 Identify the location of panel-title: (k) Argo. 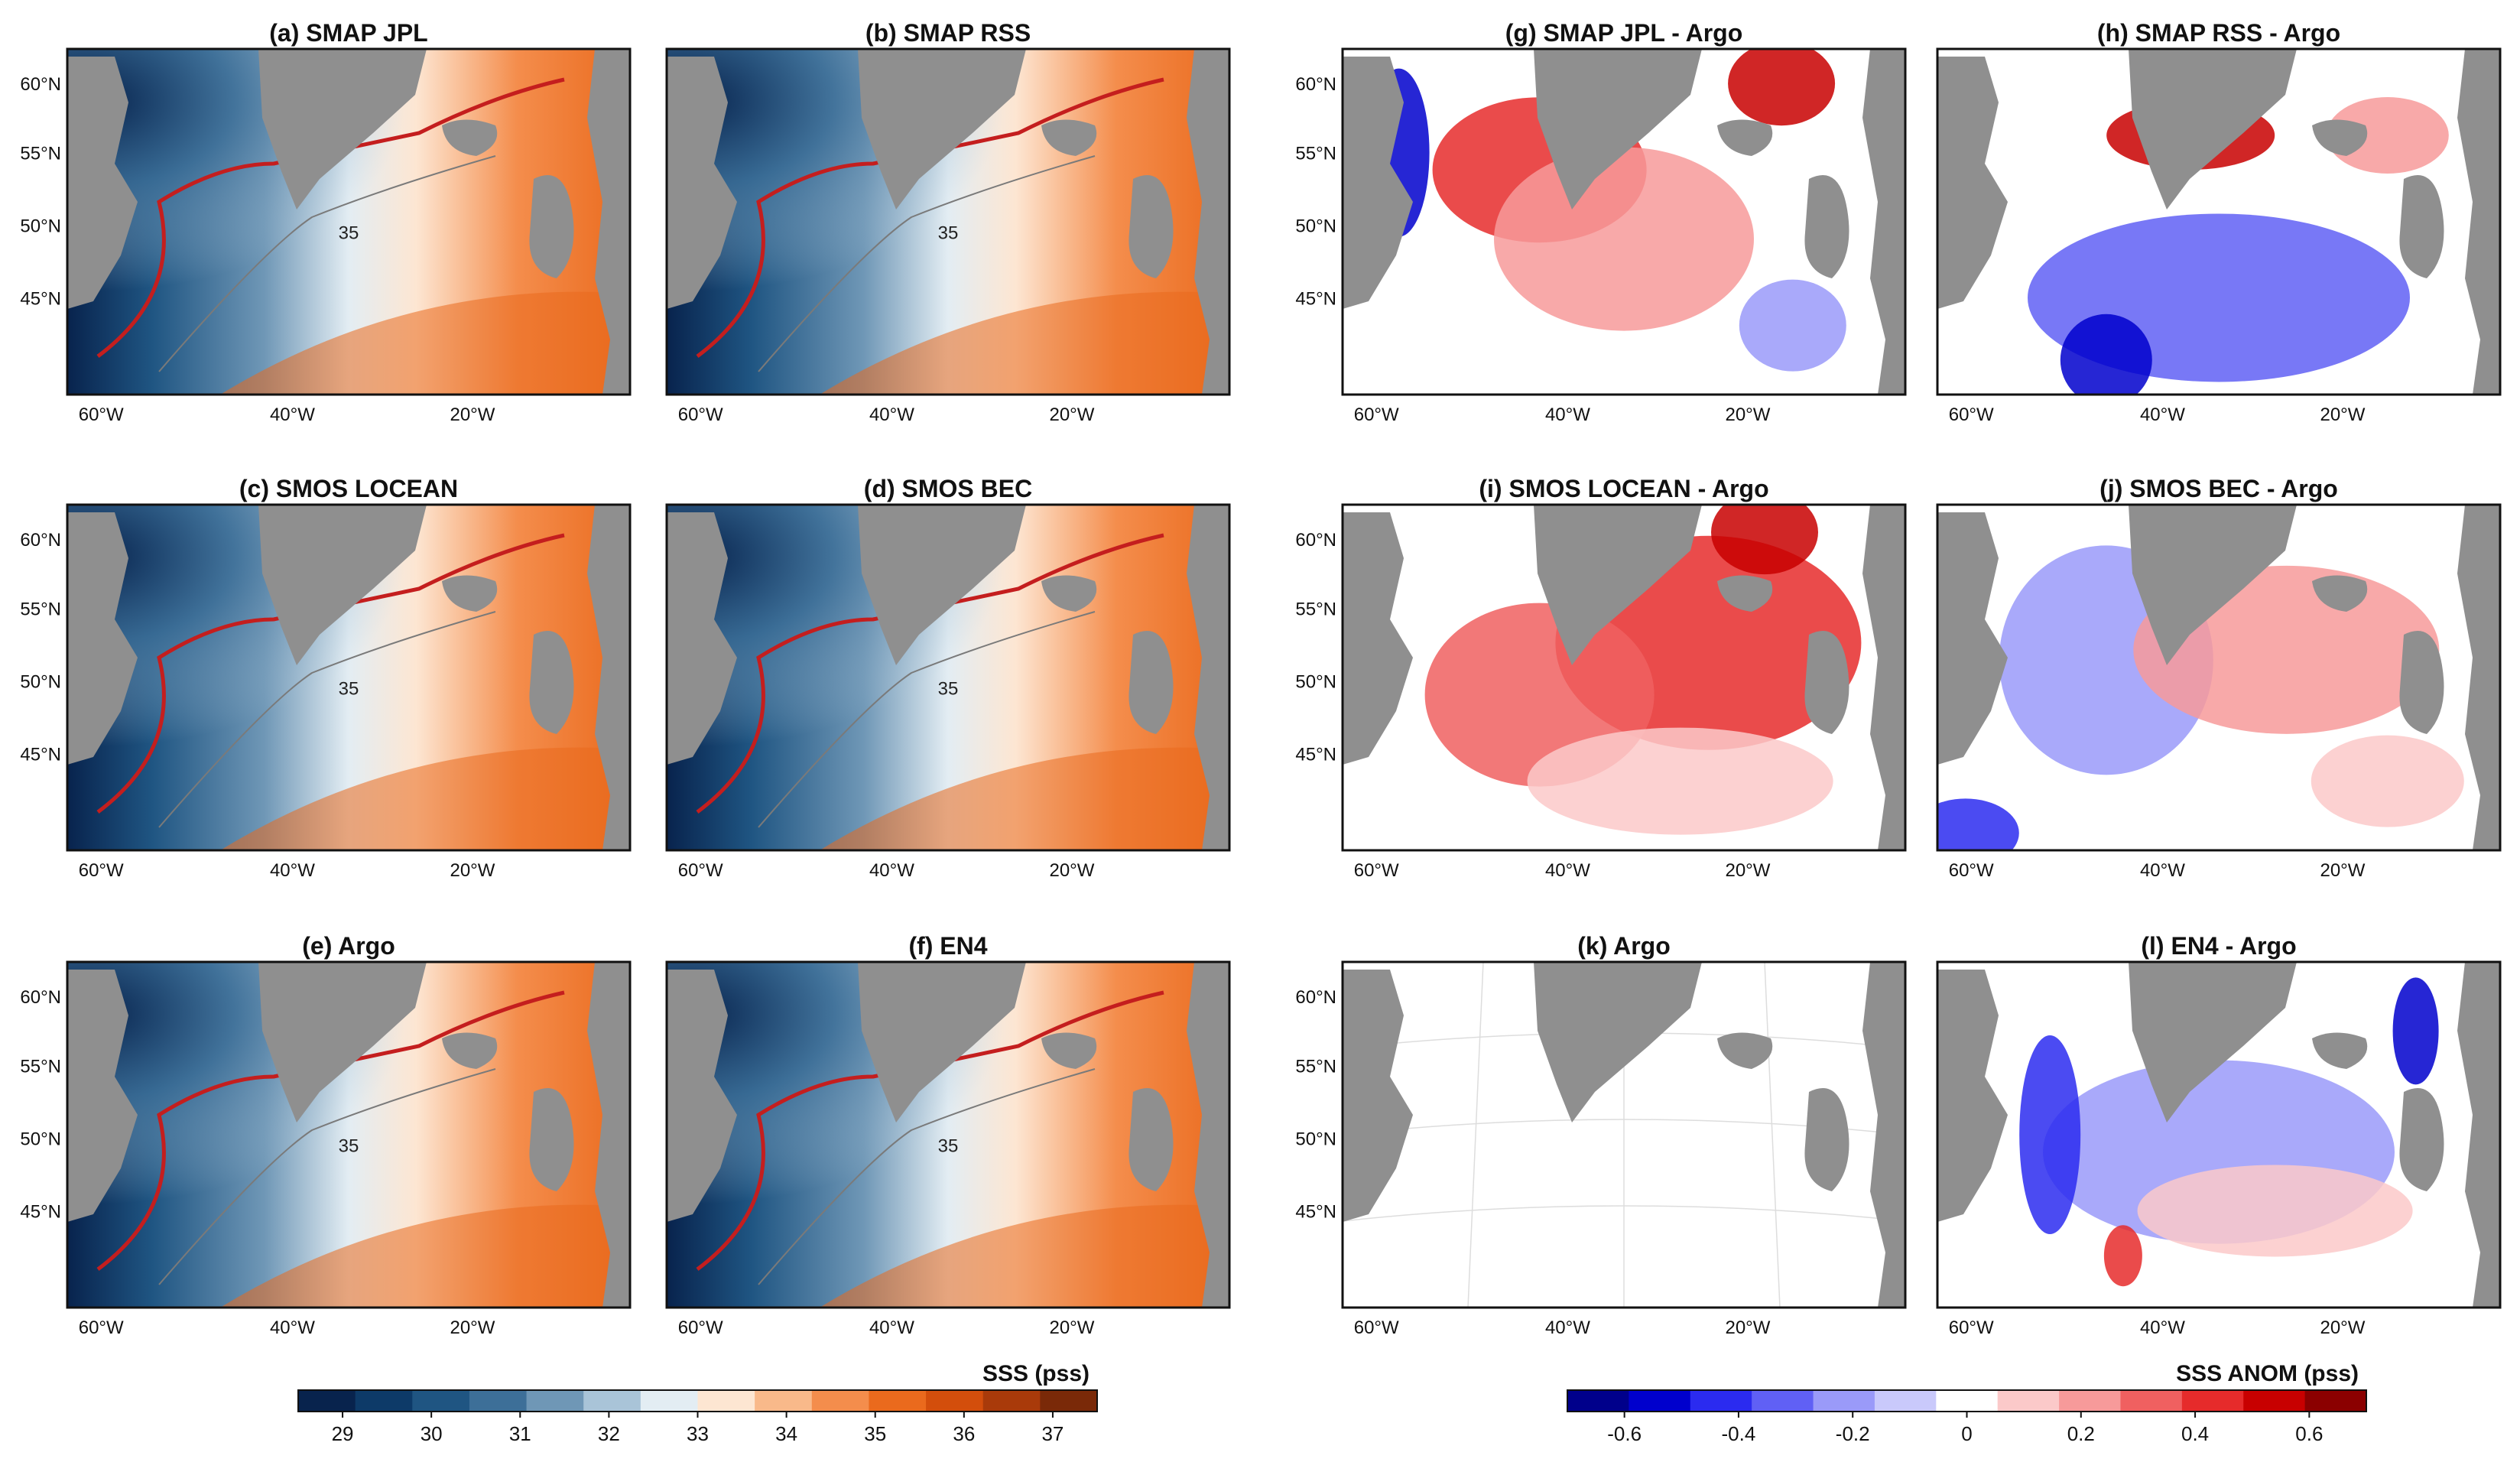
(1623, 946).